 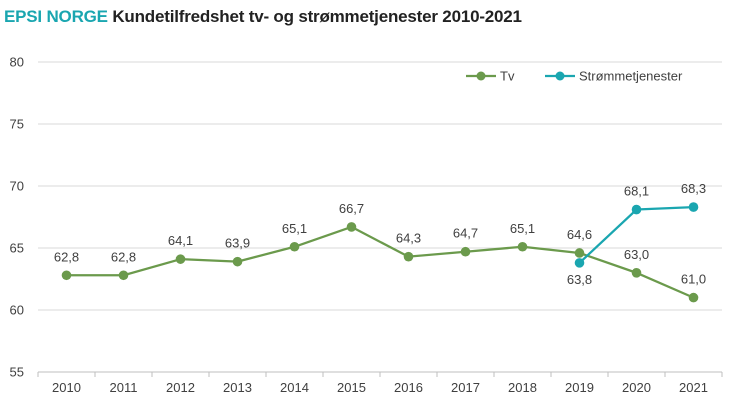 What do you see at coordinates (17, 217) in the screenshot?
I see `y-axis: 55 60 65 70 75 80` at bounding box center [17, 217].